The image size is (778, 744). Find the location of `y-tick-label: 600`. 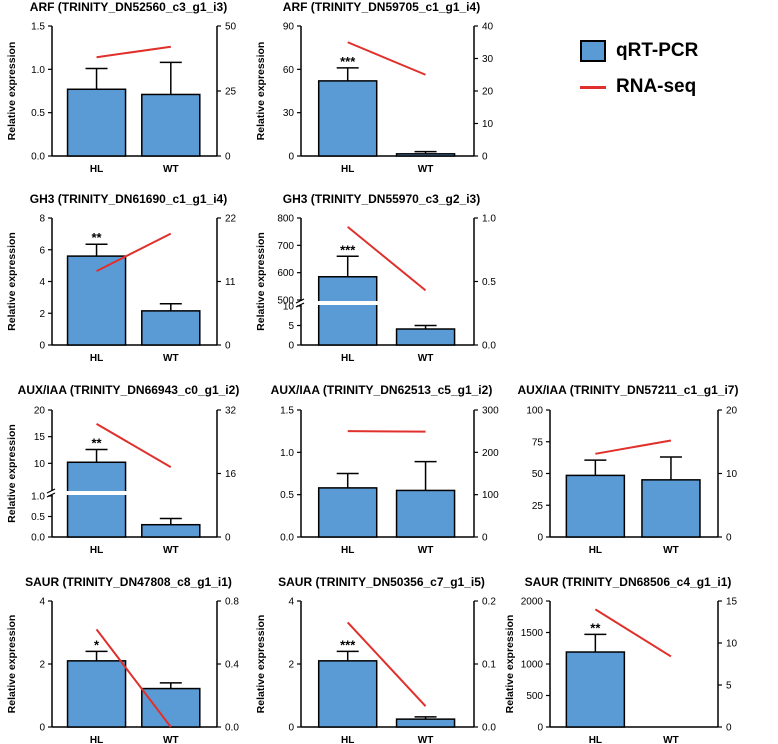

y-tick-label: 600 is located at coordinates (285, 273).